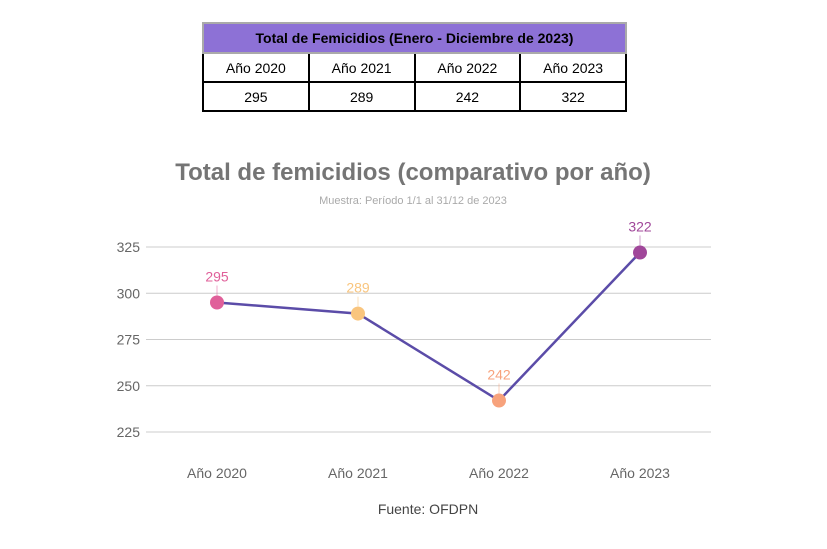  I want to click on y-tick-label: 275, so click(129, 340).